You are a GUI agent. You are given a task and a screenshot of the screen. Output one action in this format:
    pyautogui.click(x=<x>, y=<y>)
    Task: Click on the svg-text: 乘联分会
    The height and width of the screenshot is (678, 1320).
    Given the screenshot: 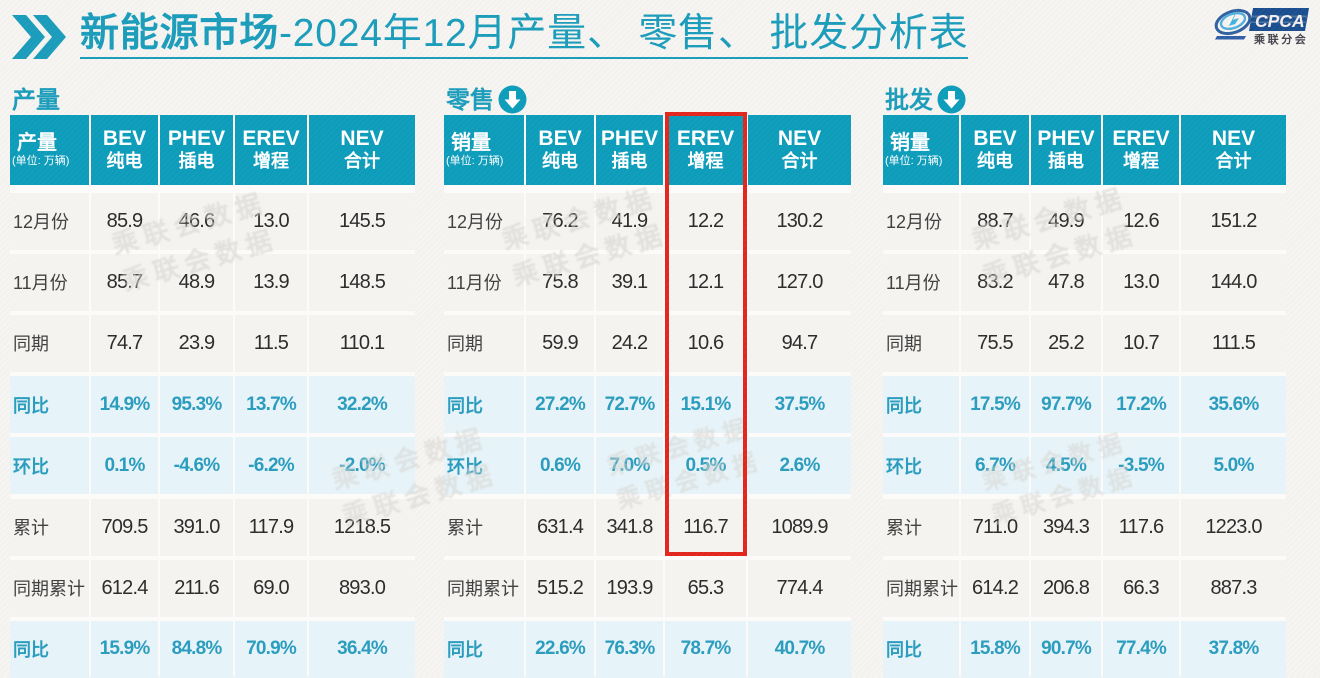 What is the action you would take?
    pyautogui.click(x=1280, y=39)
    